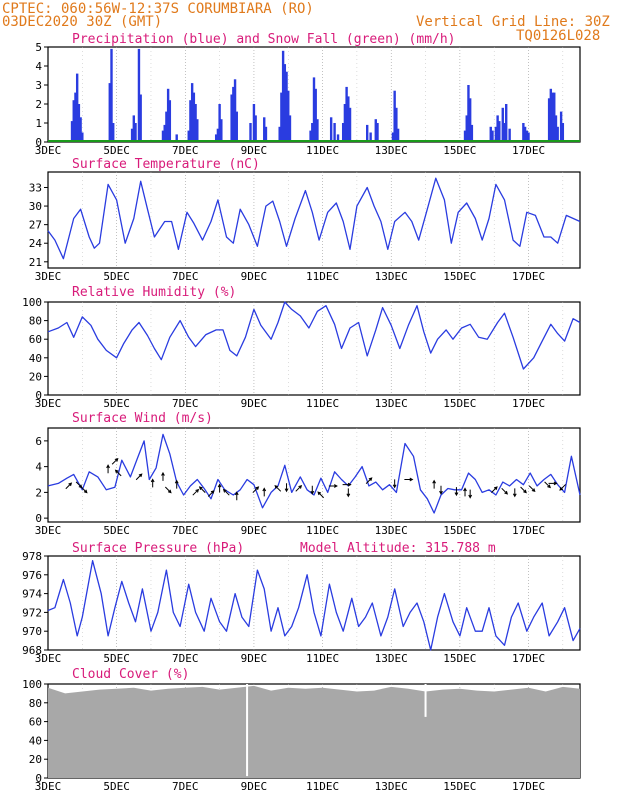 Image resolution: width=618 pixels, height=800 pixels. I want to click on y-tick-label: 4, so click(38, 66).